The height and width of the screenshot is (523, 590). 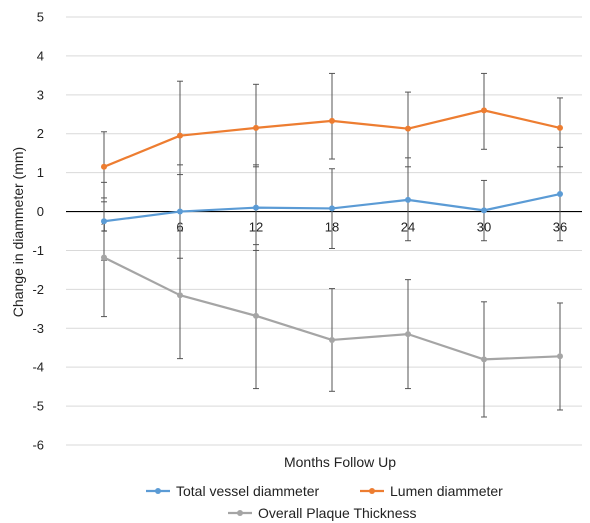 I want to click on x-axis-ticks: 161218243036, so click(x=333, y=227).